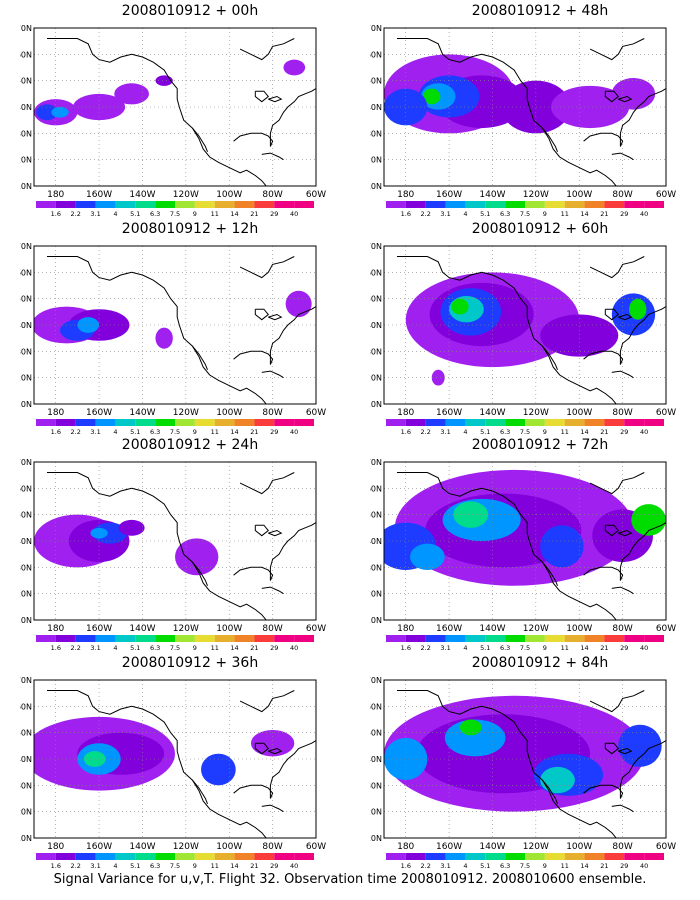  What do you see at coordinates (465, 432) in the screenshot?
I see `colorbar-label: 4` at bounding box center [465, 432].